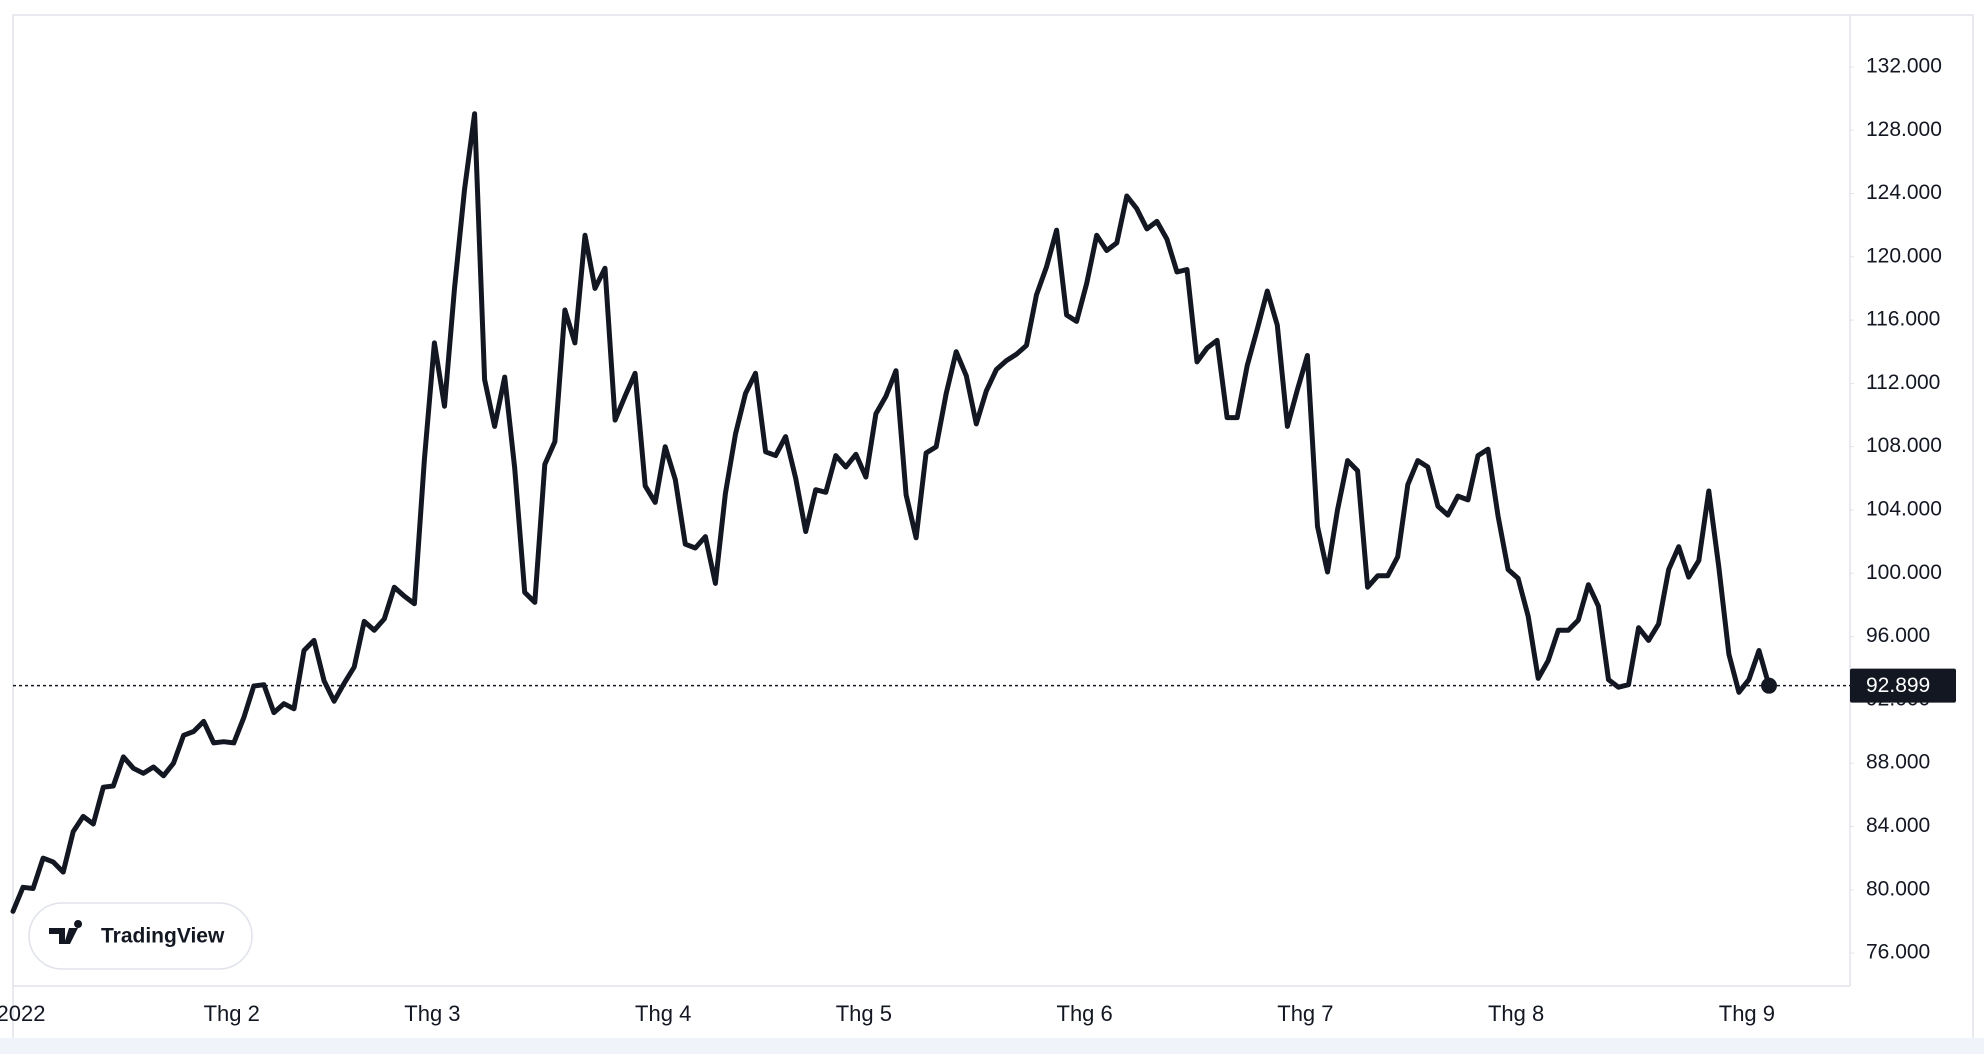 The width and height of the screenshot is (1984, 1054). What do you see at coordinates (1769, 685) in the screenshot?
I see `last-point` at bounding box center [1769, 685].